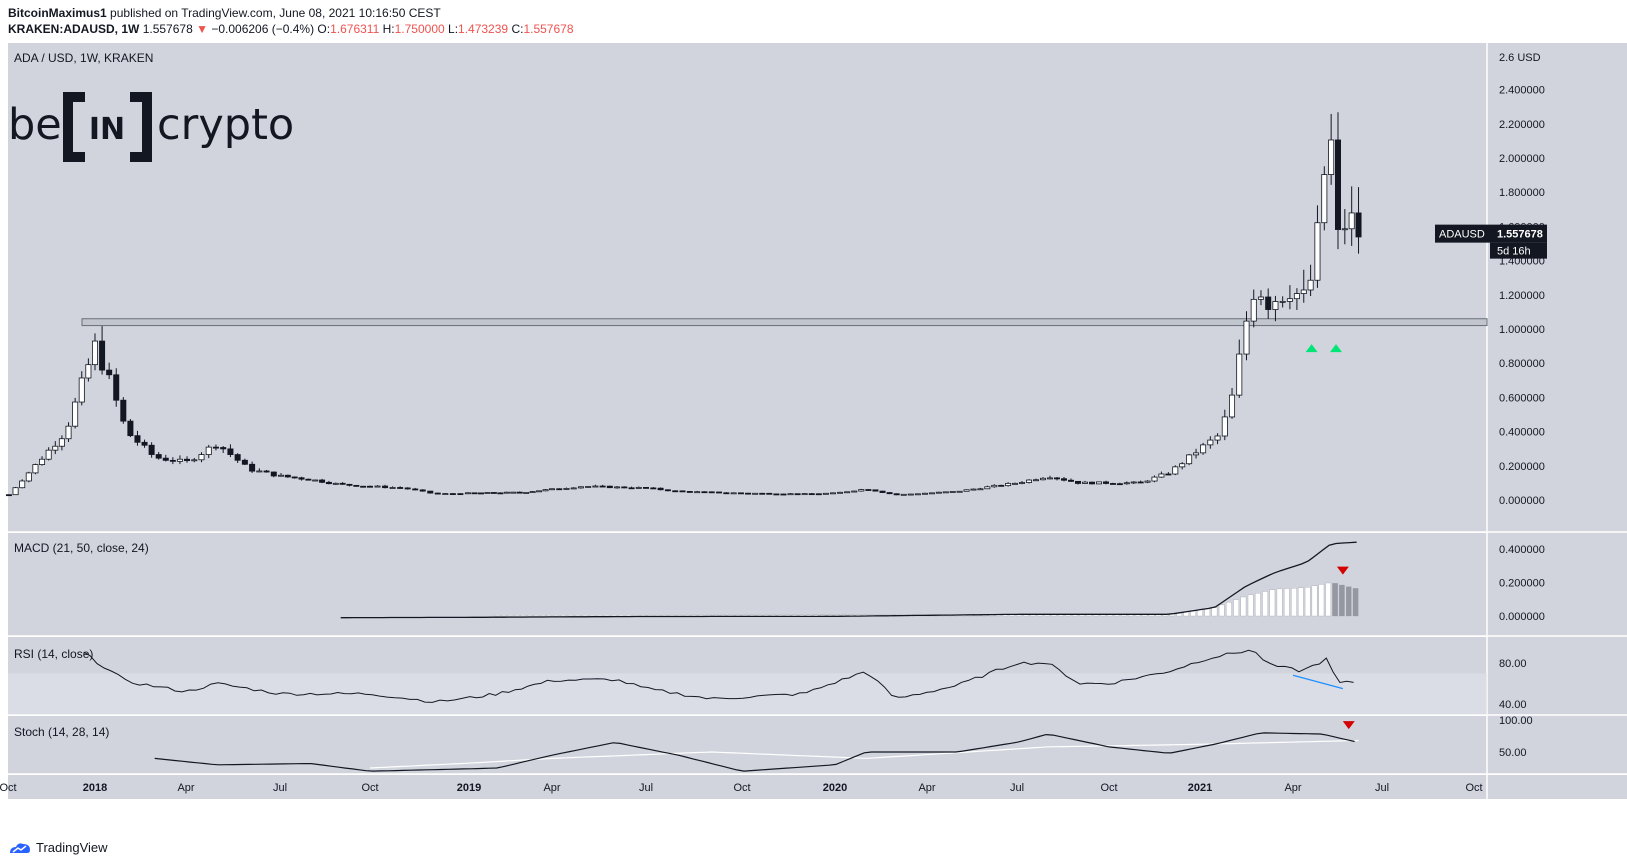  Describe the element at coordinates (58, 847) in the screenshot. I see `tradingview-footer: TradingView` at that location.